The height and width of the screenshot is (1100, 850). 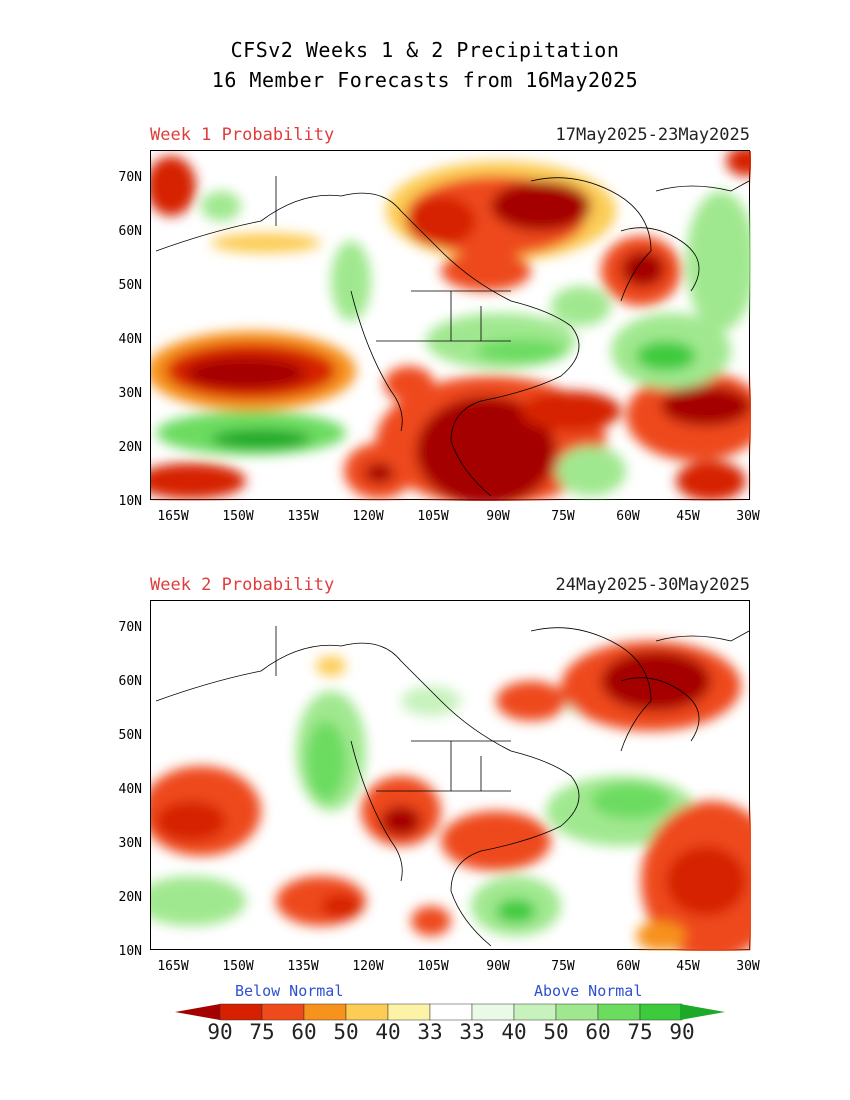 I want to click on week2-dates: 24May2025-30May2025, so click(x=652, y=585).